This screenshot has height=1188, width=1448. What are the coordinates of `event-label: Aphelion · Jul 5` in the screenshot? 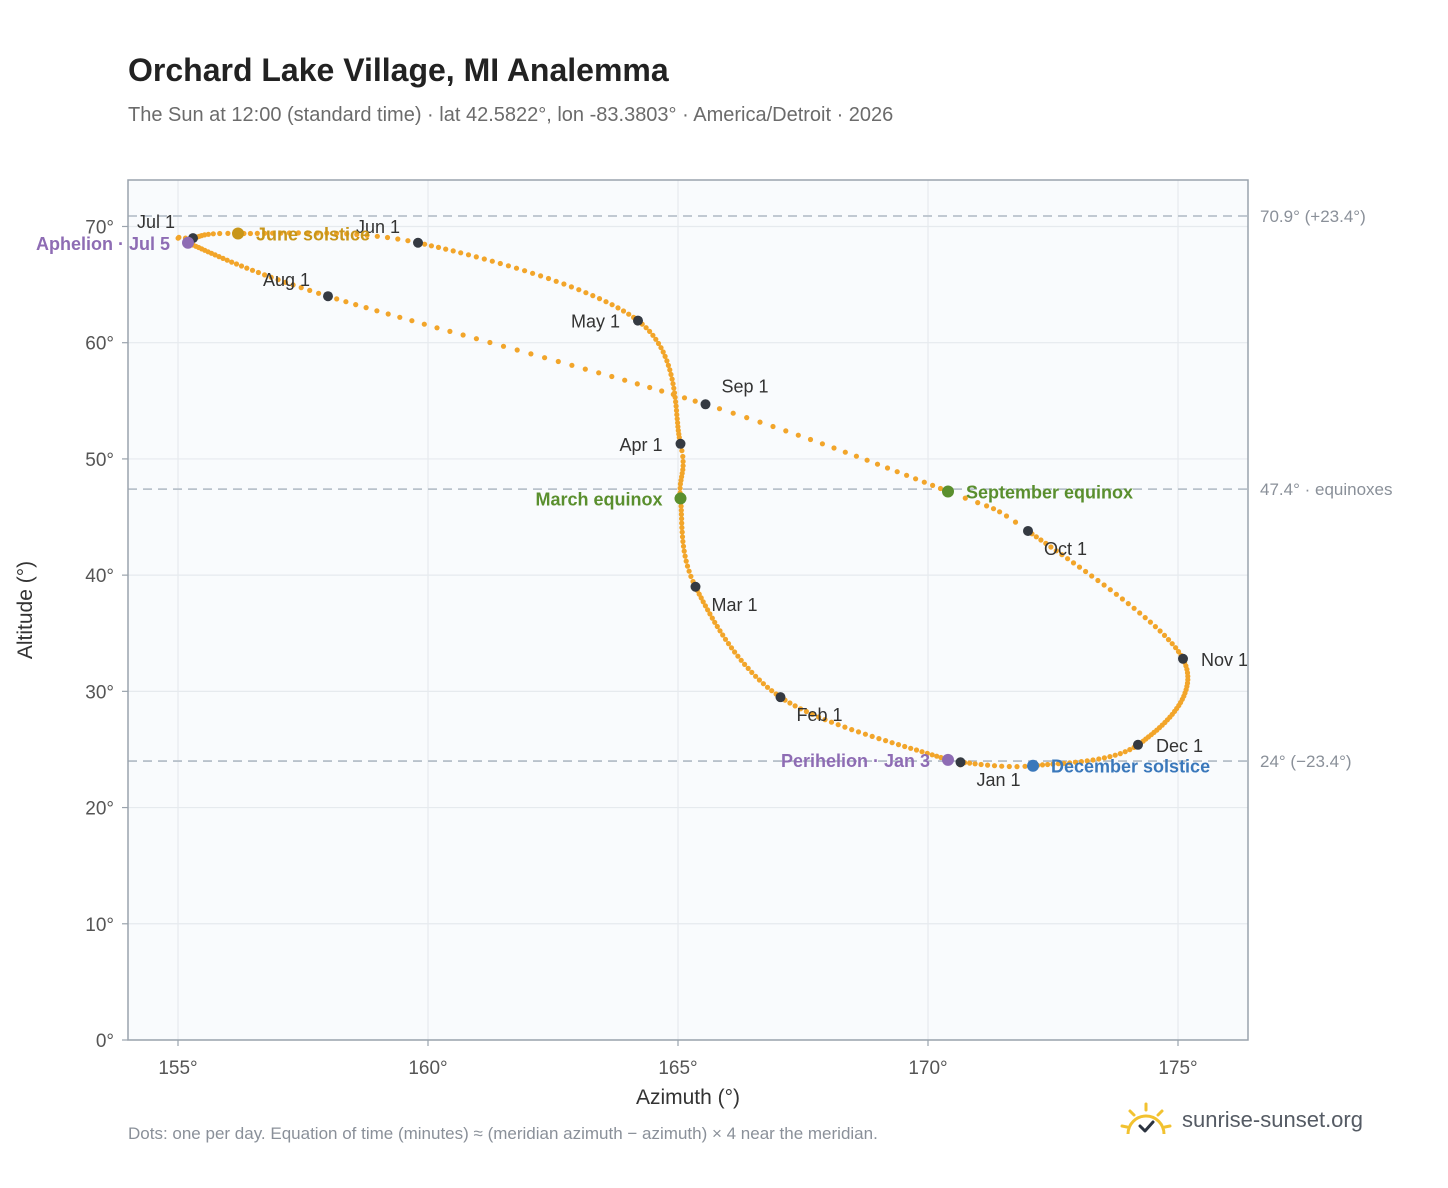 It's located at (103, 244).